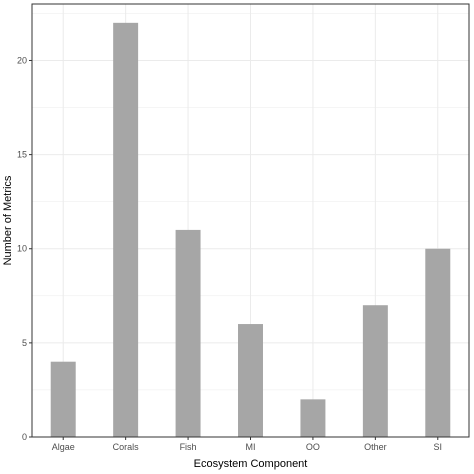 The width and height of the screenshot is (474, 474). Describe the element at coordinates (313, 418) in the screenshot. I see `bar-oo` at that location.